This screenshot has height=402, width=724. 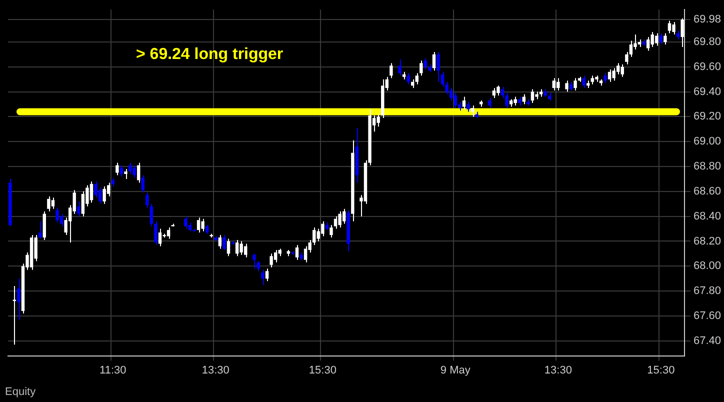 I want to click on y-tick-label: 68.20, so click(x=707, y=241).